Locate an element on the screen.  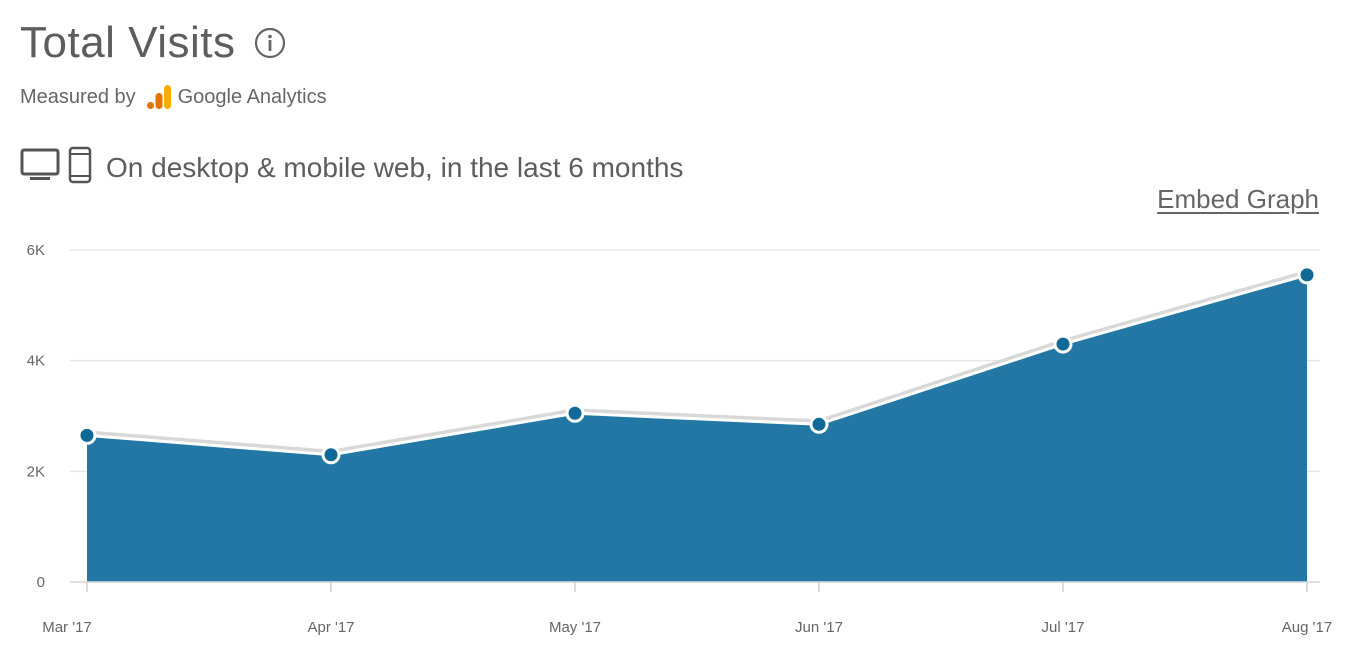
page-title: Total Visits is located at coordinates (128, 42).